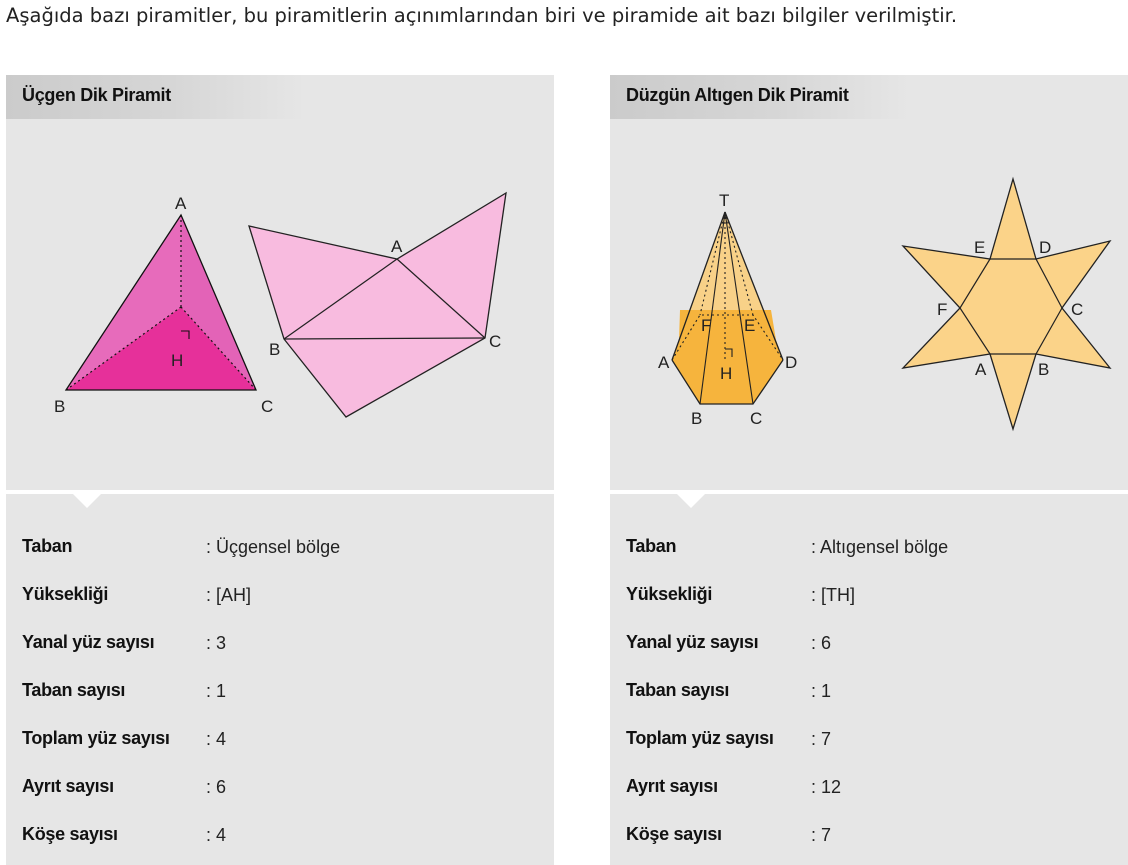  What do you see at coordinates (979, 247) in the screenshot?
I see `net-label-E: E` at bounding box center [979, 247].